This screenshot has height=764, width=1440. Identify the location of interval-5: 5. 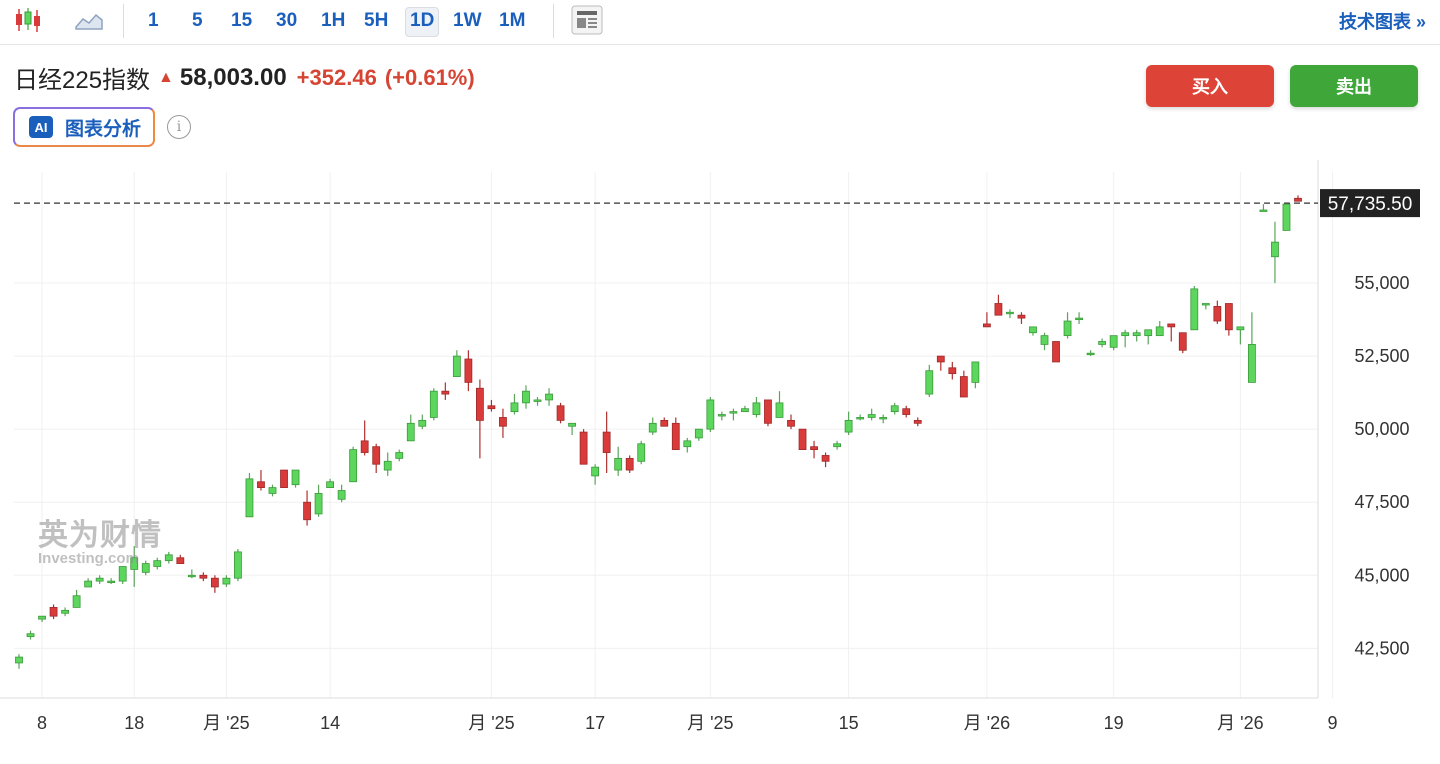
(197, 20).